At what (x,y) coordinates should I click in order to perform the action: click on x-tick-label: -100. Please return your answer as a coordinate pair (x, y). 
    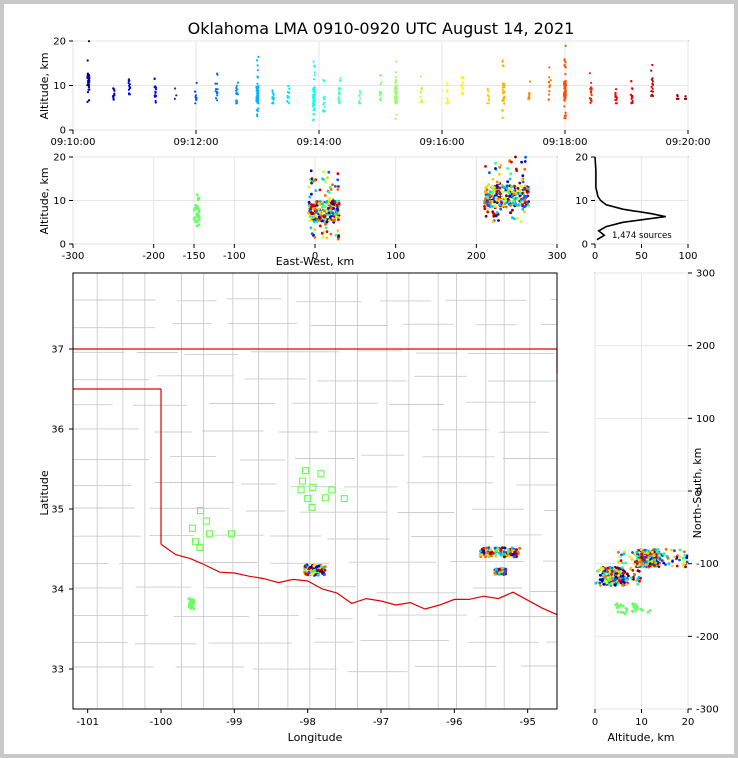
    Looking at the image, I should click on (234, 256).